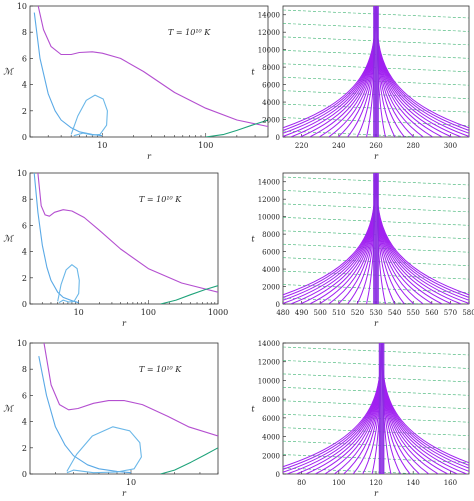  I want to click on x-tick-label: 570, so click(450, 313).